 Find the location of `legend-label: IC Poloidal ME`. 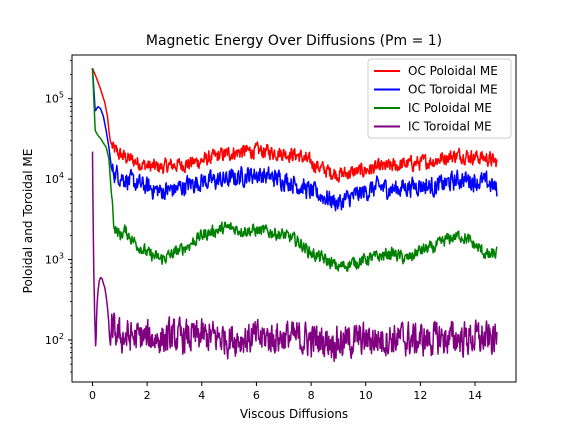

legend-label: IC Poloidal ME is located at coordinates (450, 108).